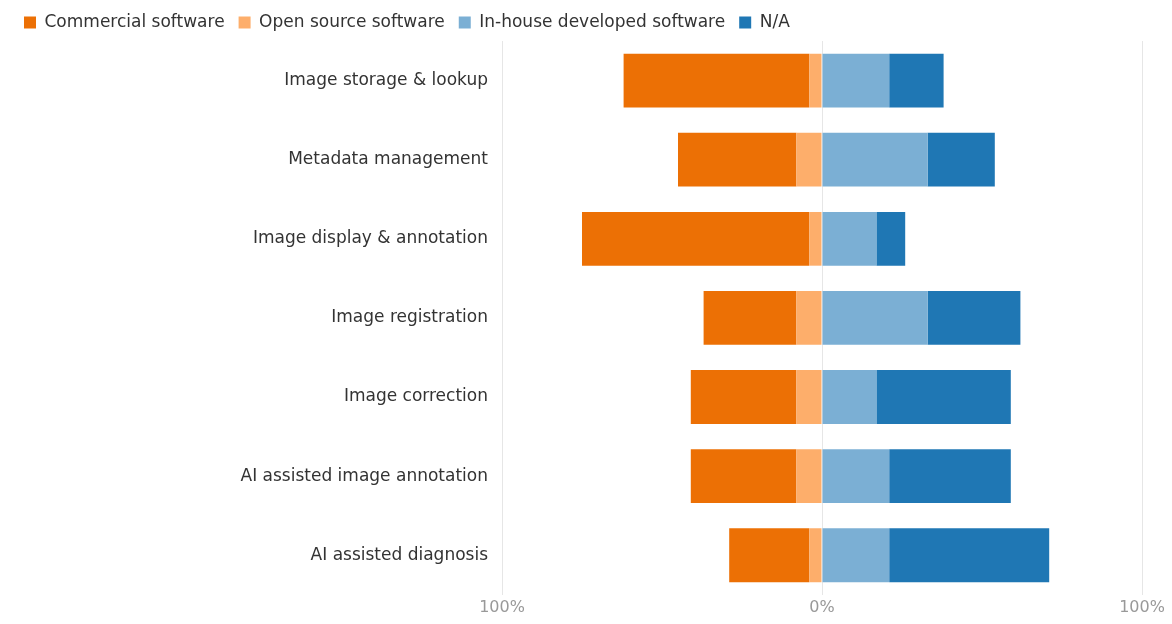 The width and height of the screenshot is (1172, 624). I want to click on legend-label: Open source software, so click(352, 20).